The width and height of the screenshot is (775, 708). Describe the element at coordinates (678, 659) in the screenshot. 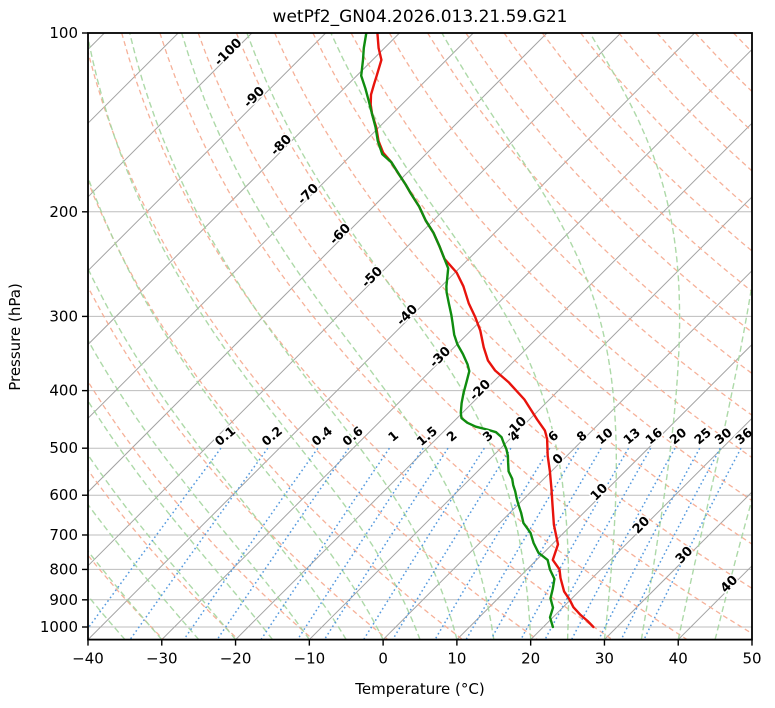

I see `x-tick-label: 40` at that location.